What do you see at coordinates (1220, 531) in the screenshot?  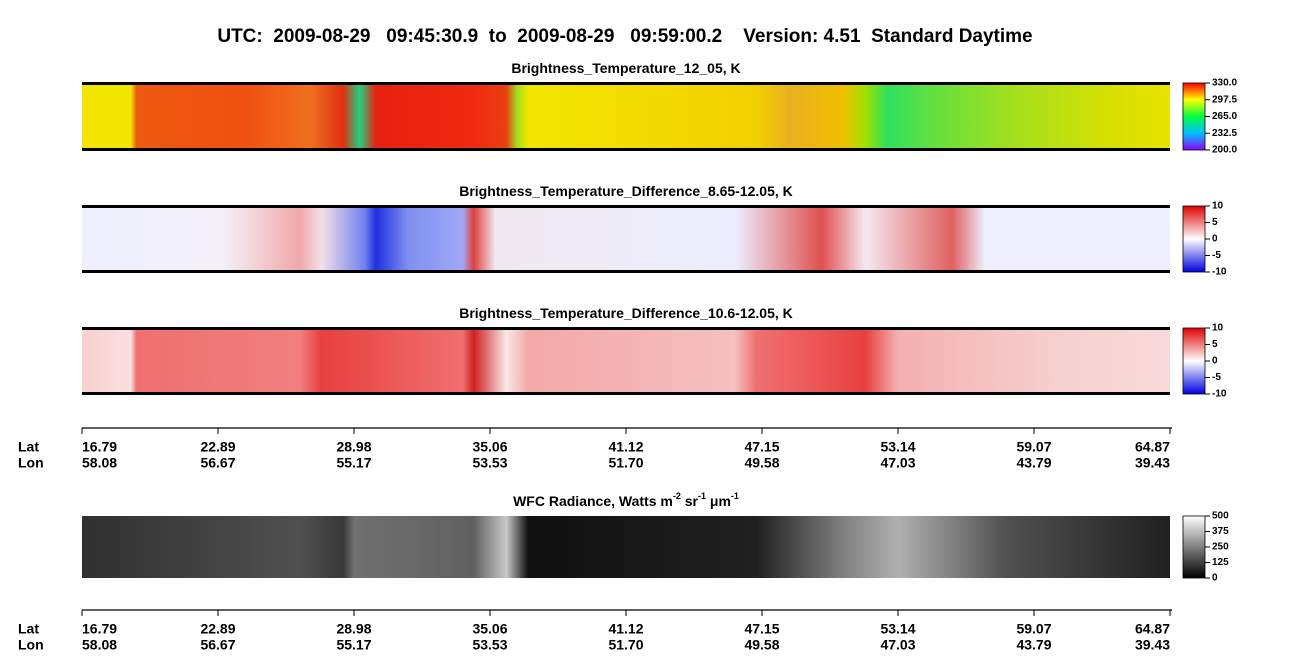 I see `colorbar-label: 375` at bounding box center [1220, 531].